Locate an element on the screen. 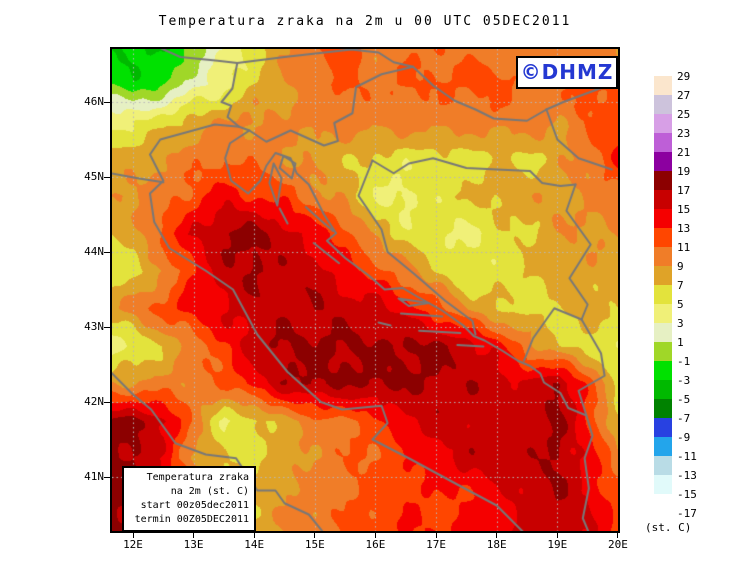  x-axis-label: 14E is located at coordinates (254, 544).